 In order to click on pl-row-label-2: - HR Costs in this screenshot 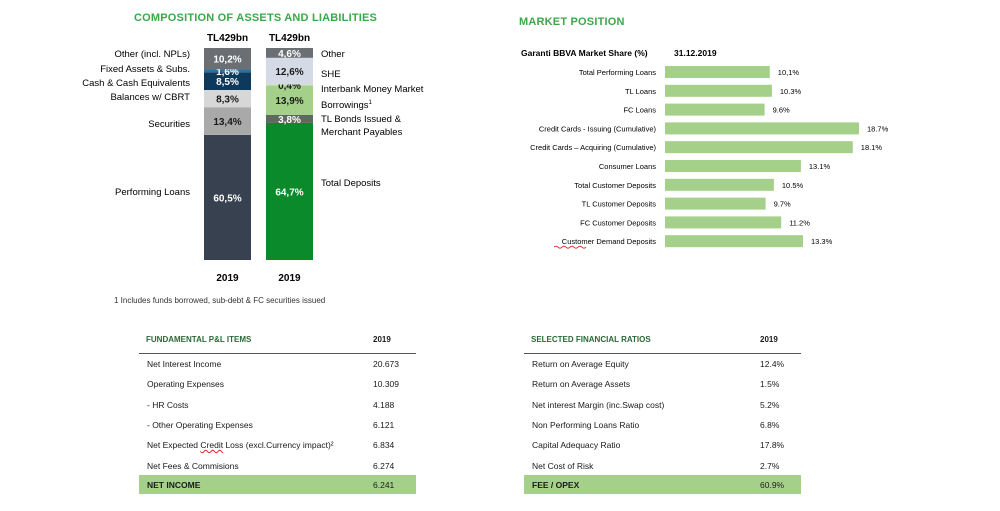, I will do `click(168, 404)`.